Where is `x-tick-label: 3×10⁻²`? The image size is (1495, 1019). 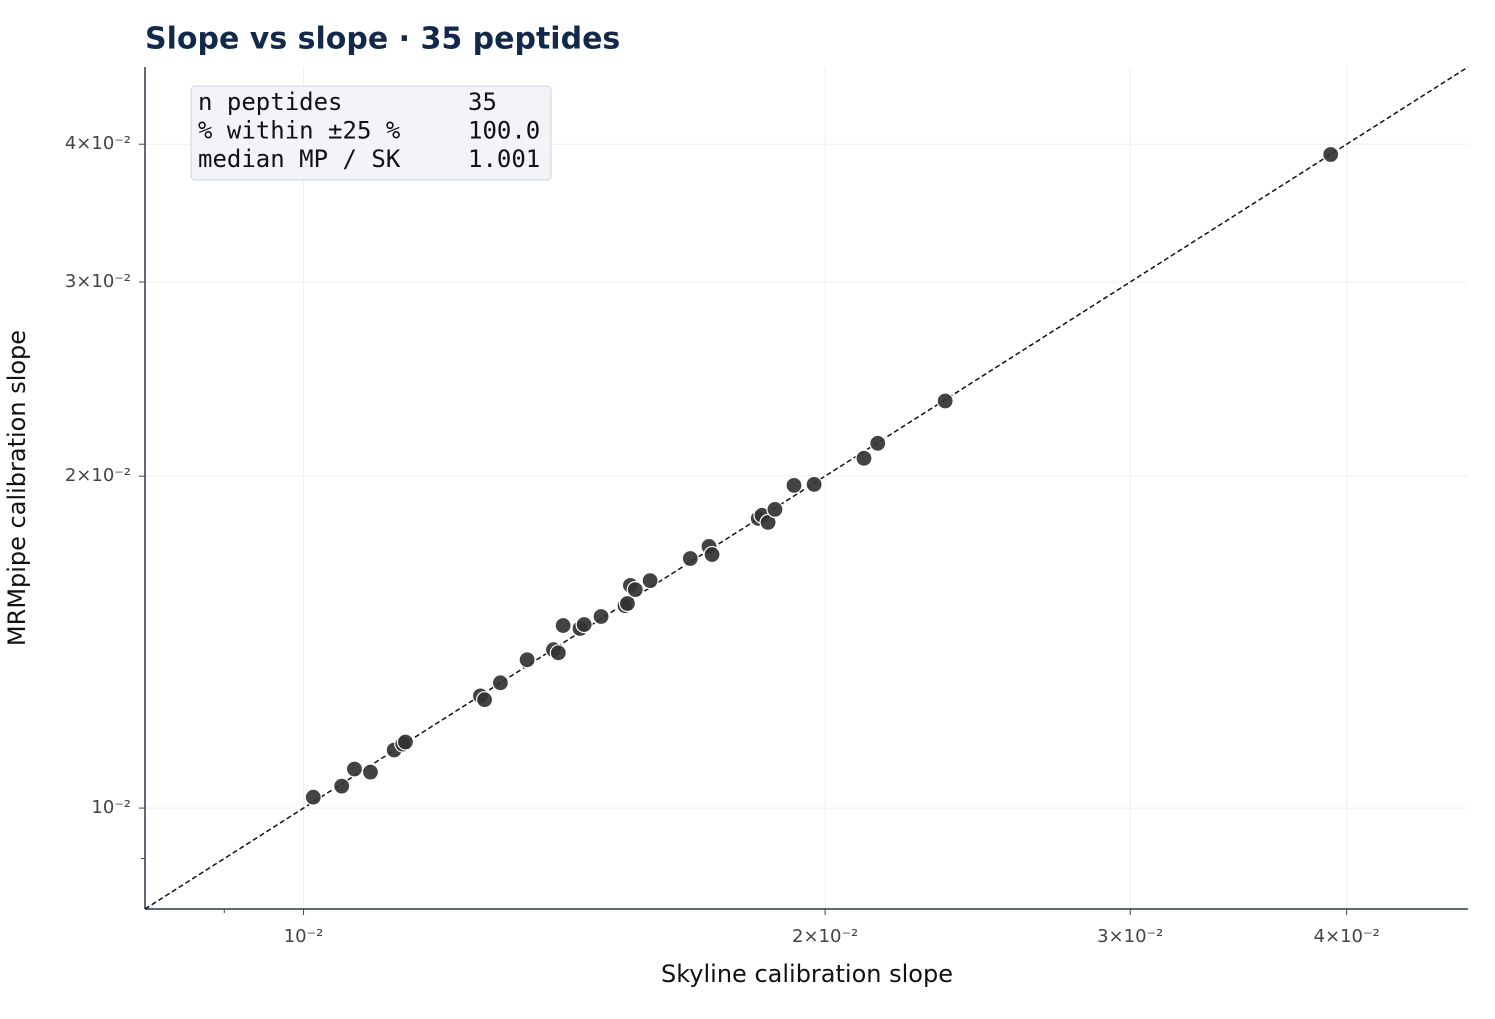 x-tick-label: 3×10⁻² is located at coordinates (1130, 936).